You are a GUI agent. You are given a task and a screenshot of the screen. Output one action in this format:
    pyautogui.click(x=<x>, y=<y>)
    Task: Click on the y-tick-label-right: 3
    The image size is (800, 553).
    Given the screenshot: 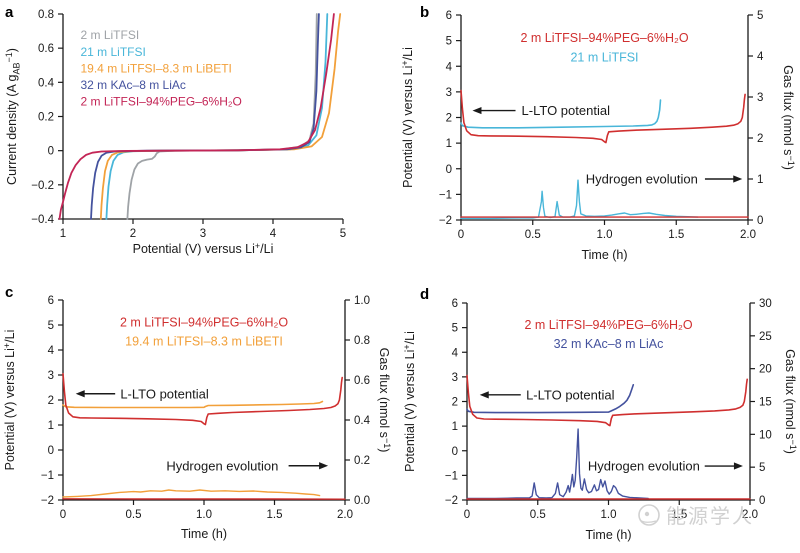 What is the action you would take?
    pyautogui.click(x=760, y=98)
    